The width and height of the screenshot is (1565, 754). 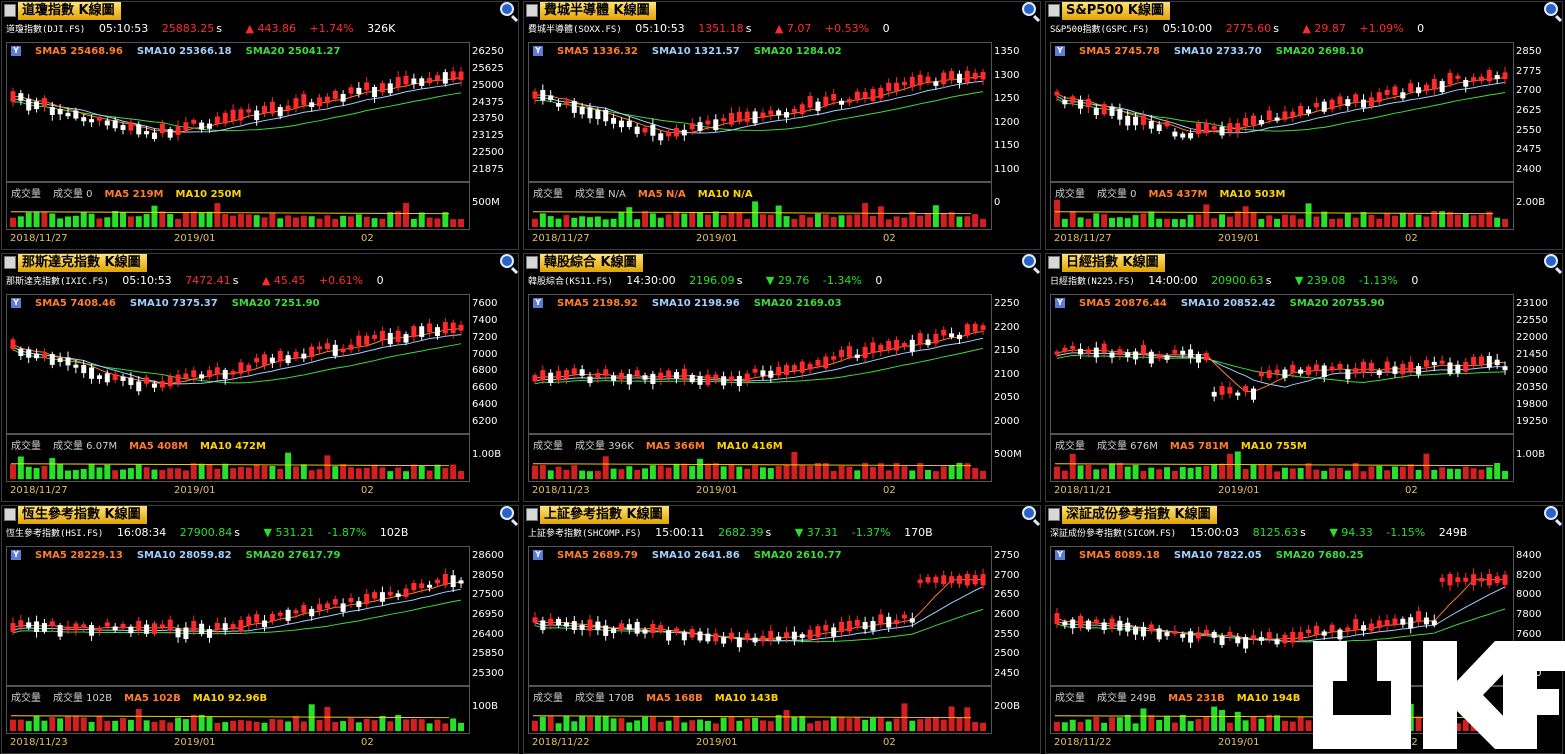 What do you see at coordinates (69, 11) in the screenshot?
I see `panel-title: 道瓊指數 K線圖` at bounding box center [69, 11].